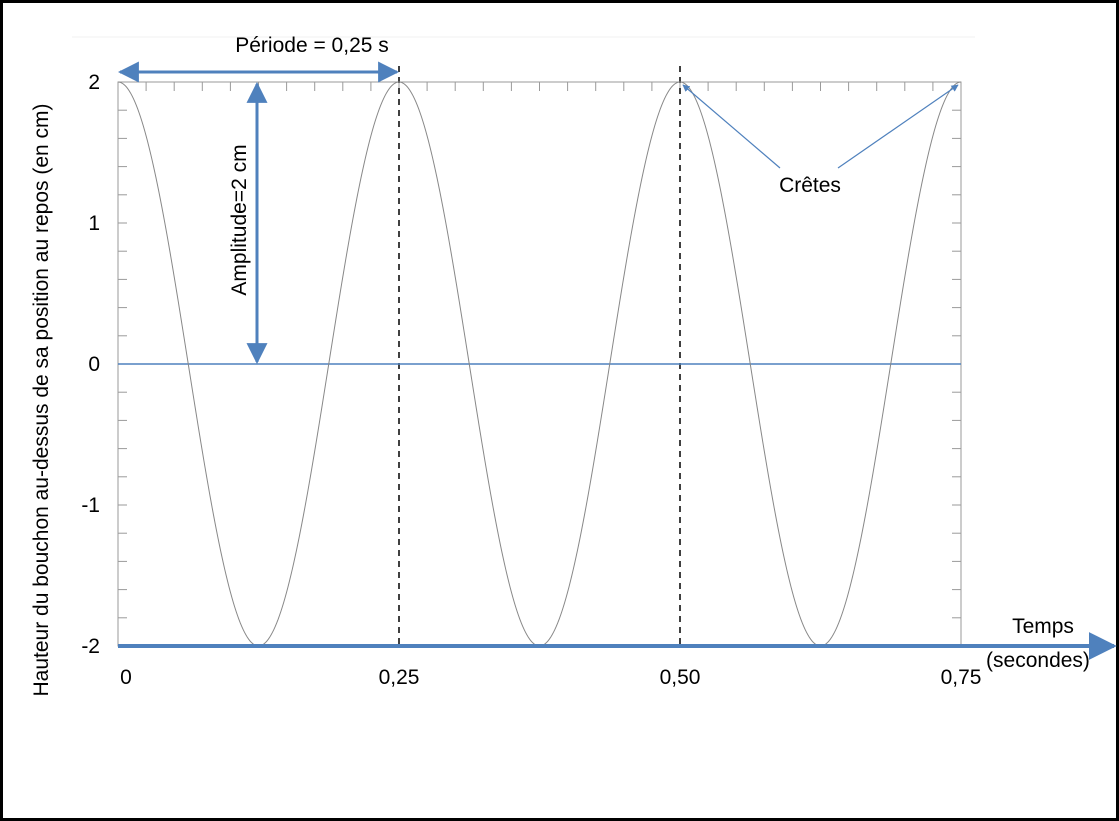 Image resolution: width=1119 pixels, height=821 pixels. Describe the element at coordinates (312, 45) in the screenshot. I see `period-label: Période = 0,25 s` at that location.